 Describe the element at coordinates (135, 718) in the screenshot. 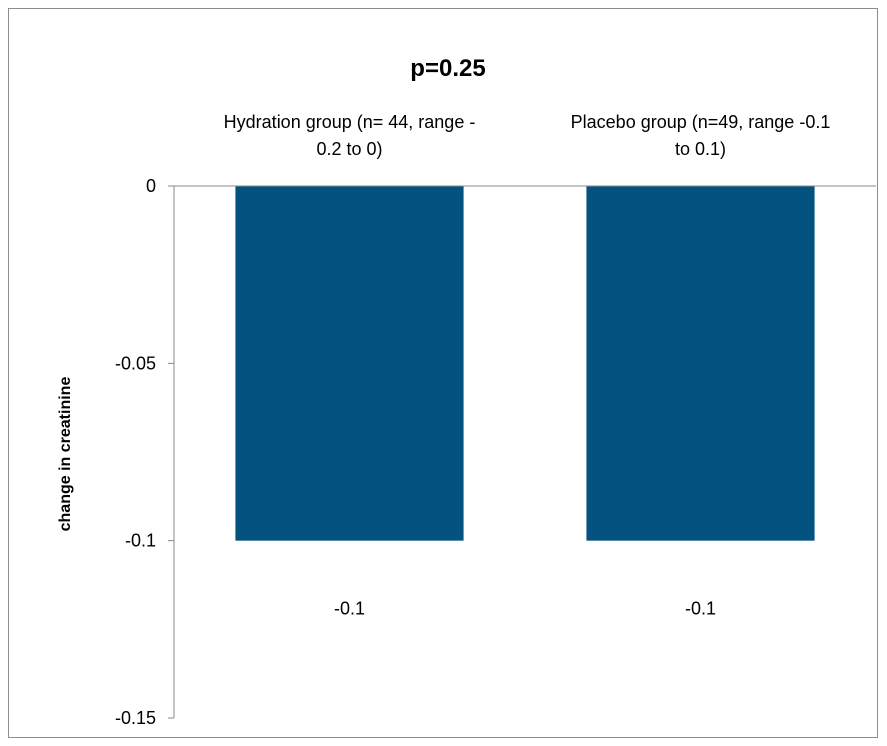

I see `y-tick-label: -0.15` at that location.